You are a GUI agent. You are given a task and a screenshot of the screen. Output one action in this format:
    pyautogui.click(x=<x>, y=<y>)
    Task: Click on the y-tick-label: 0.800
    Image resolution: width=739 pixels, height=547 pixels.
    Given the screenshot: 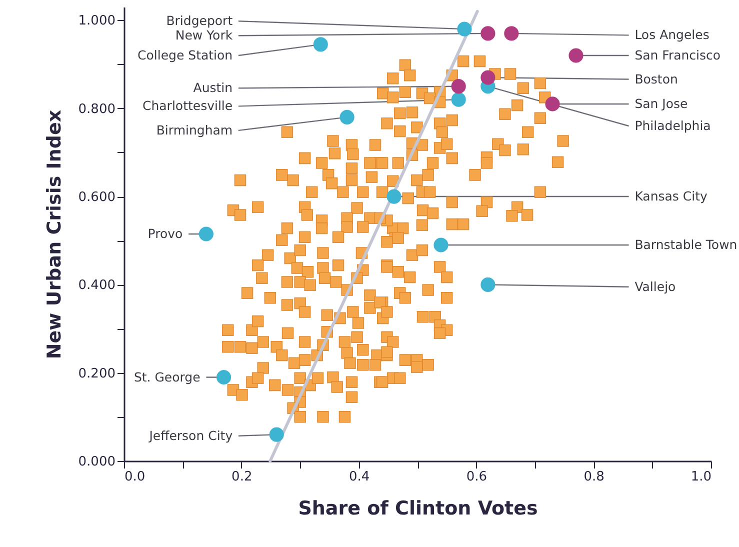 What is the action you would take?
    pyautogui.click(x=97, y=109)
    